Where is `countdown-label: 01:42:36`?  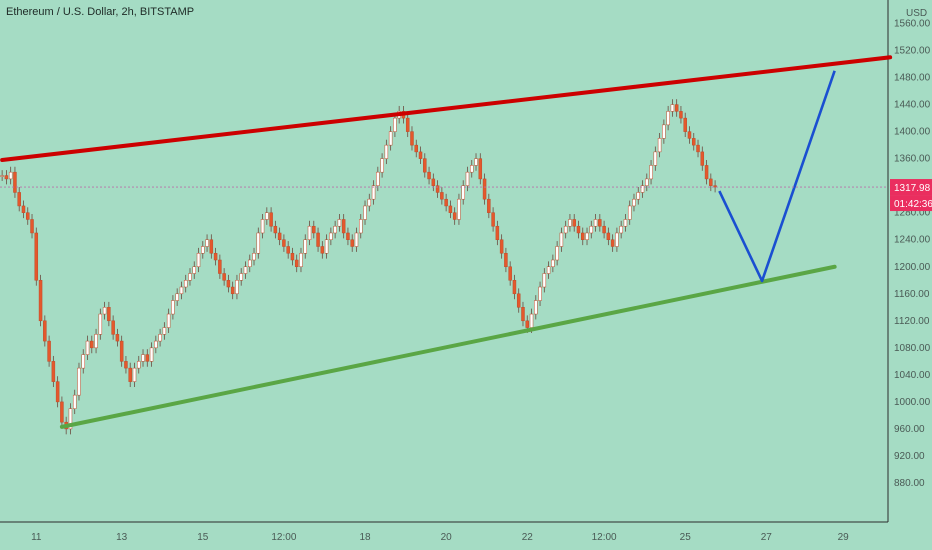
countdown-label: 01:42:36 is located at coordinates (913, 204).